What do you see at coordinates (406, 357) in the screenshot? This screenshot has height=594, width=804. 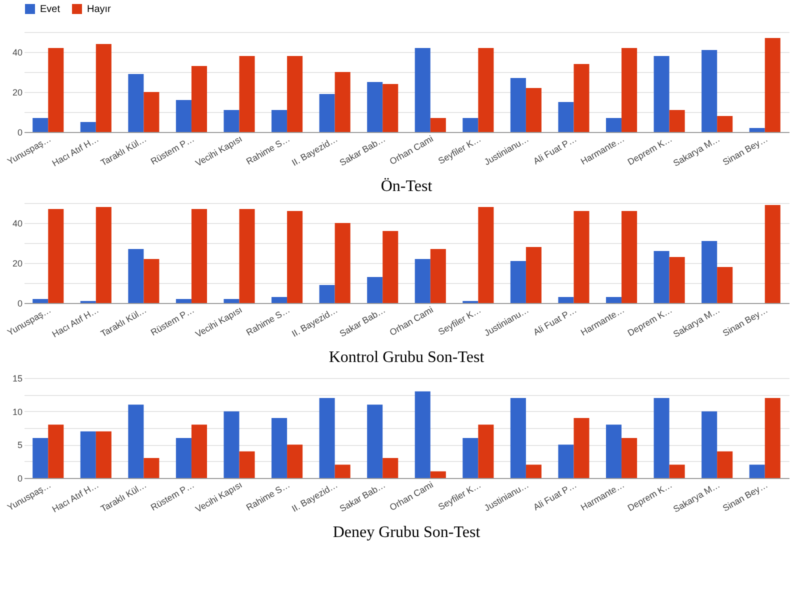 I see `text: Kontrol Grubu Son-Test` at bounding box center [406, 357].